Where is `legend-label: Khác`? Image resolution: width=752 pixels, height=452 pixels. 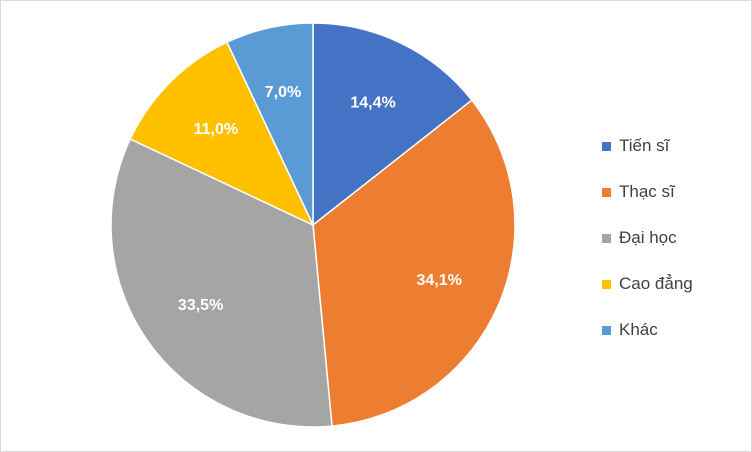
legend-label: Khác is located at coordinates (638, 329).